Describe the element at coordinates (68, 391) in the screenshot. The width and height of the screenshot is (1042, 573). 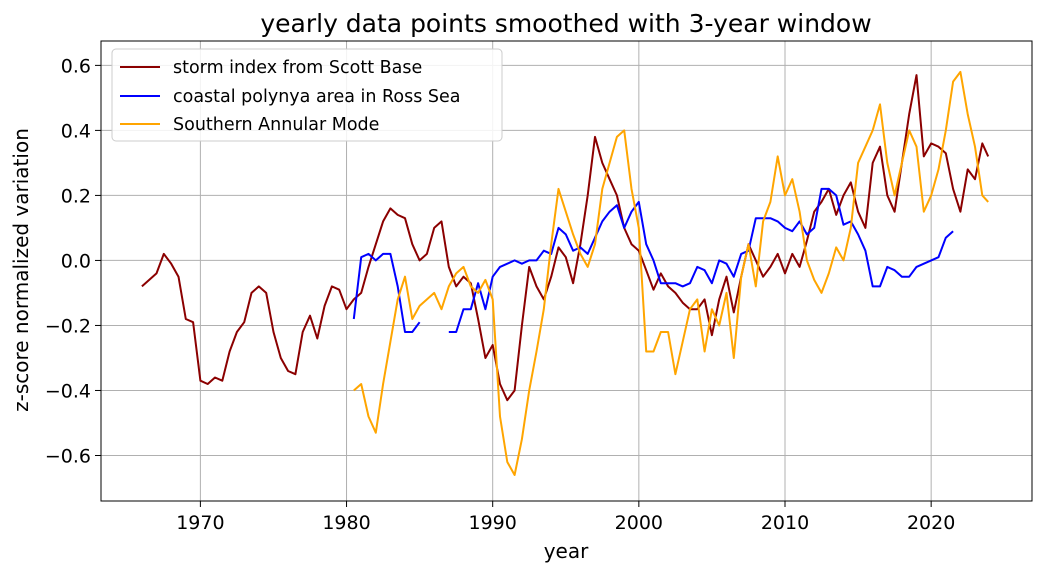
I see `y-tick-label: −0.4` at that location.